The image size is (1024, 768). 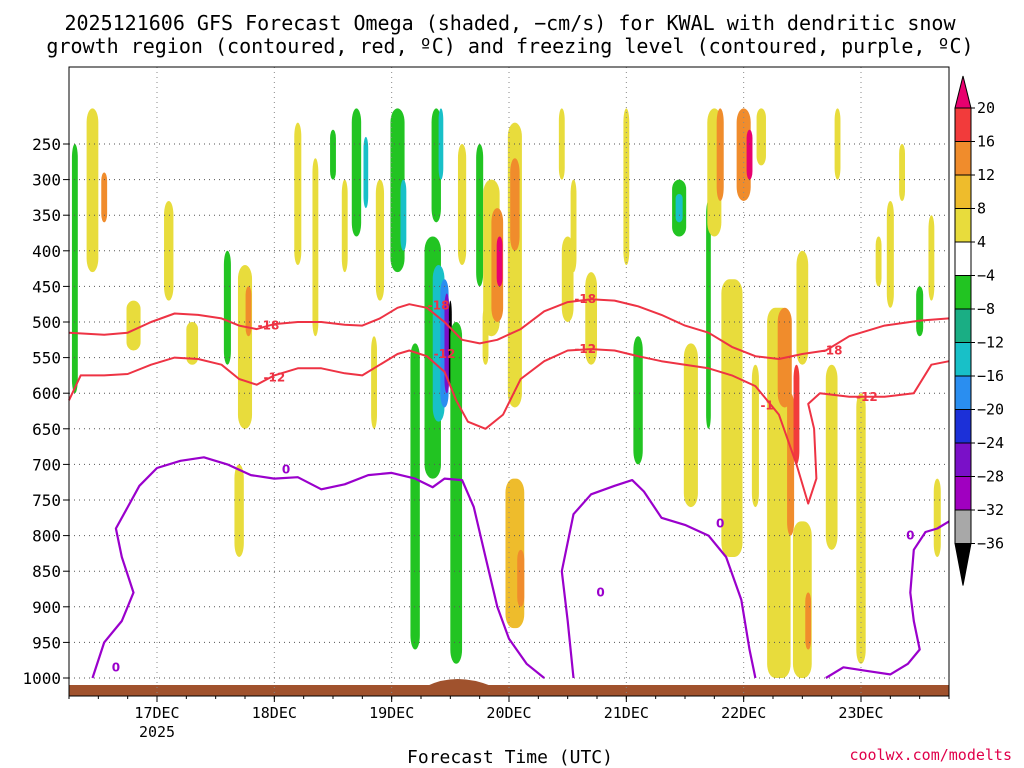 What do you see at coordinates (46, 571) in the screenshot?
I see `y-tick-label: 850` at bounding box center [46, 571].